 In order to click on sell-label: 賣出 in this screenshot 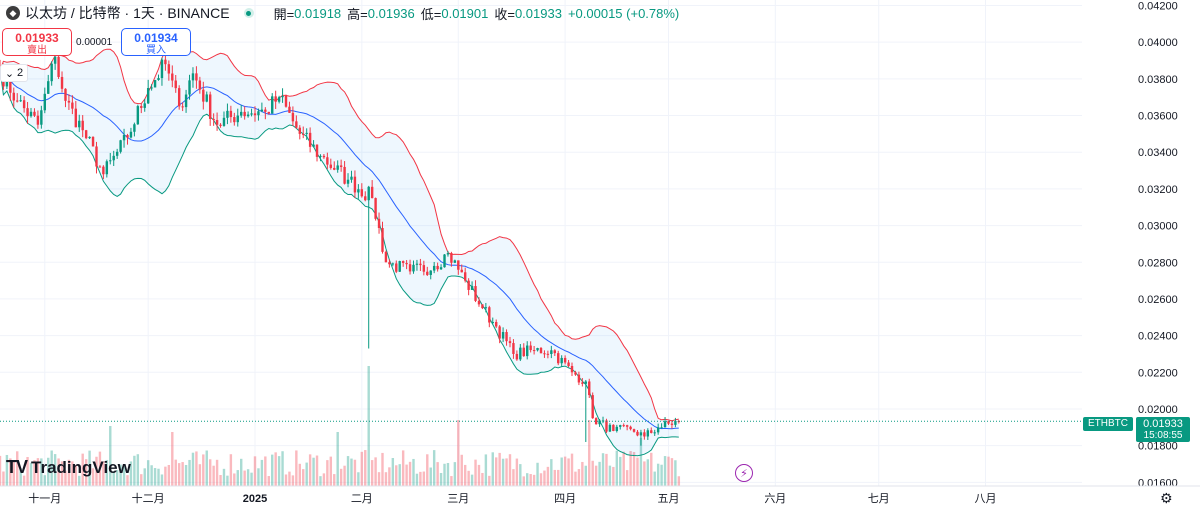, I will do `click(37, 50)`.